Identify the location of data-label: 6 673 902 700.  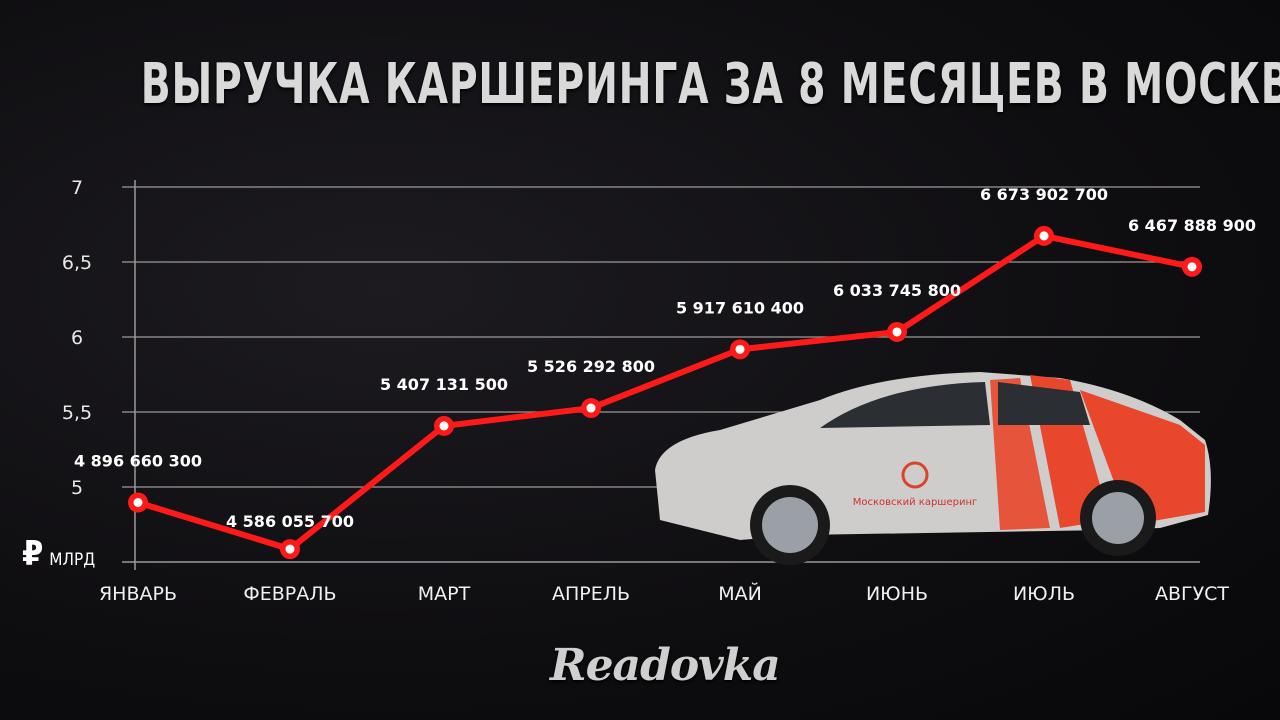
(1044, 194).